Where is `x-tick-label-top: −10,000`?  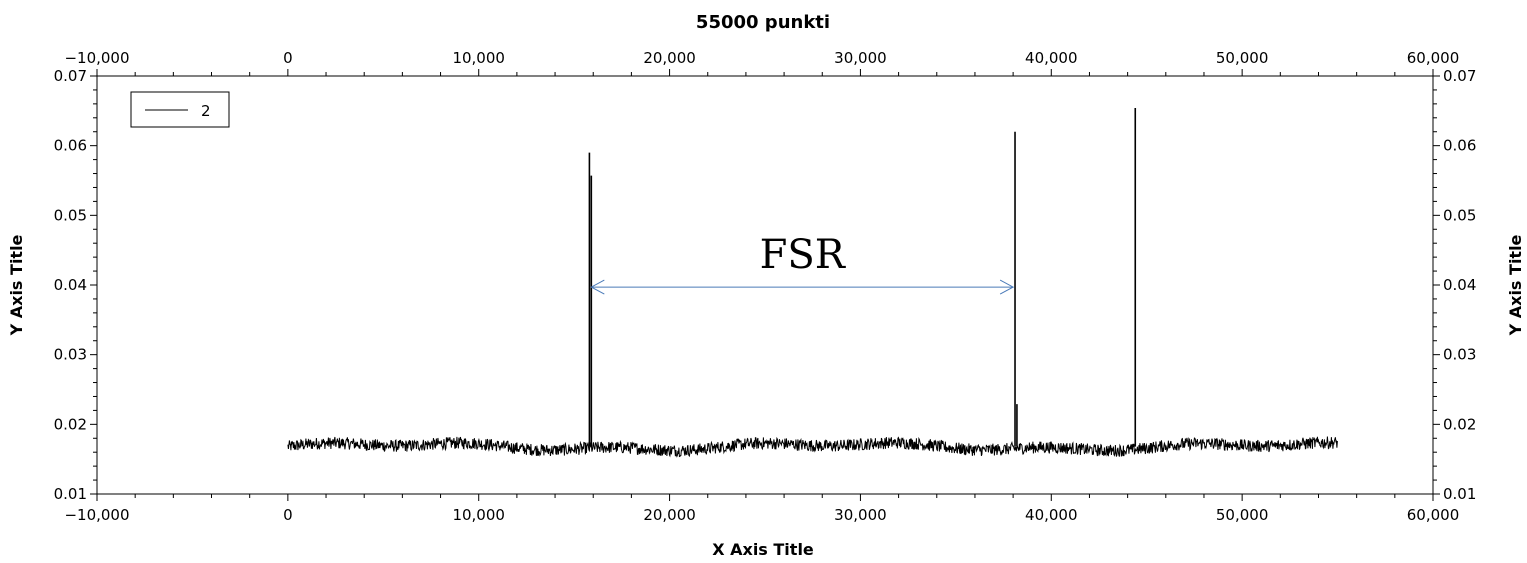 x-tick-label-top: −10,000 is located at coordinates (96, 58).